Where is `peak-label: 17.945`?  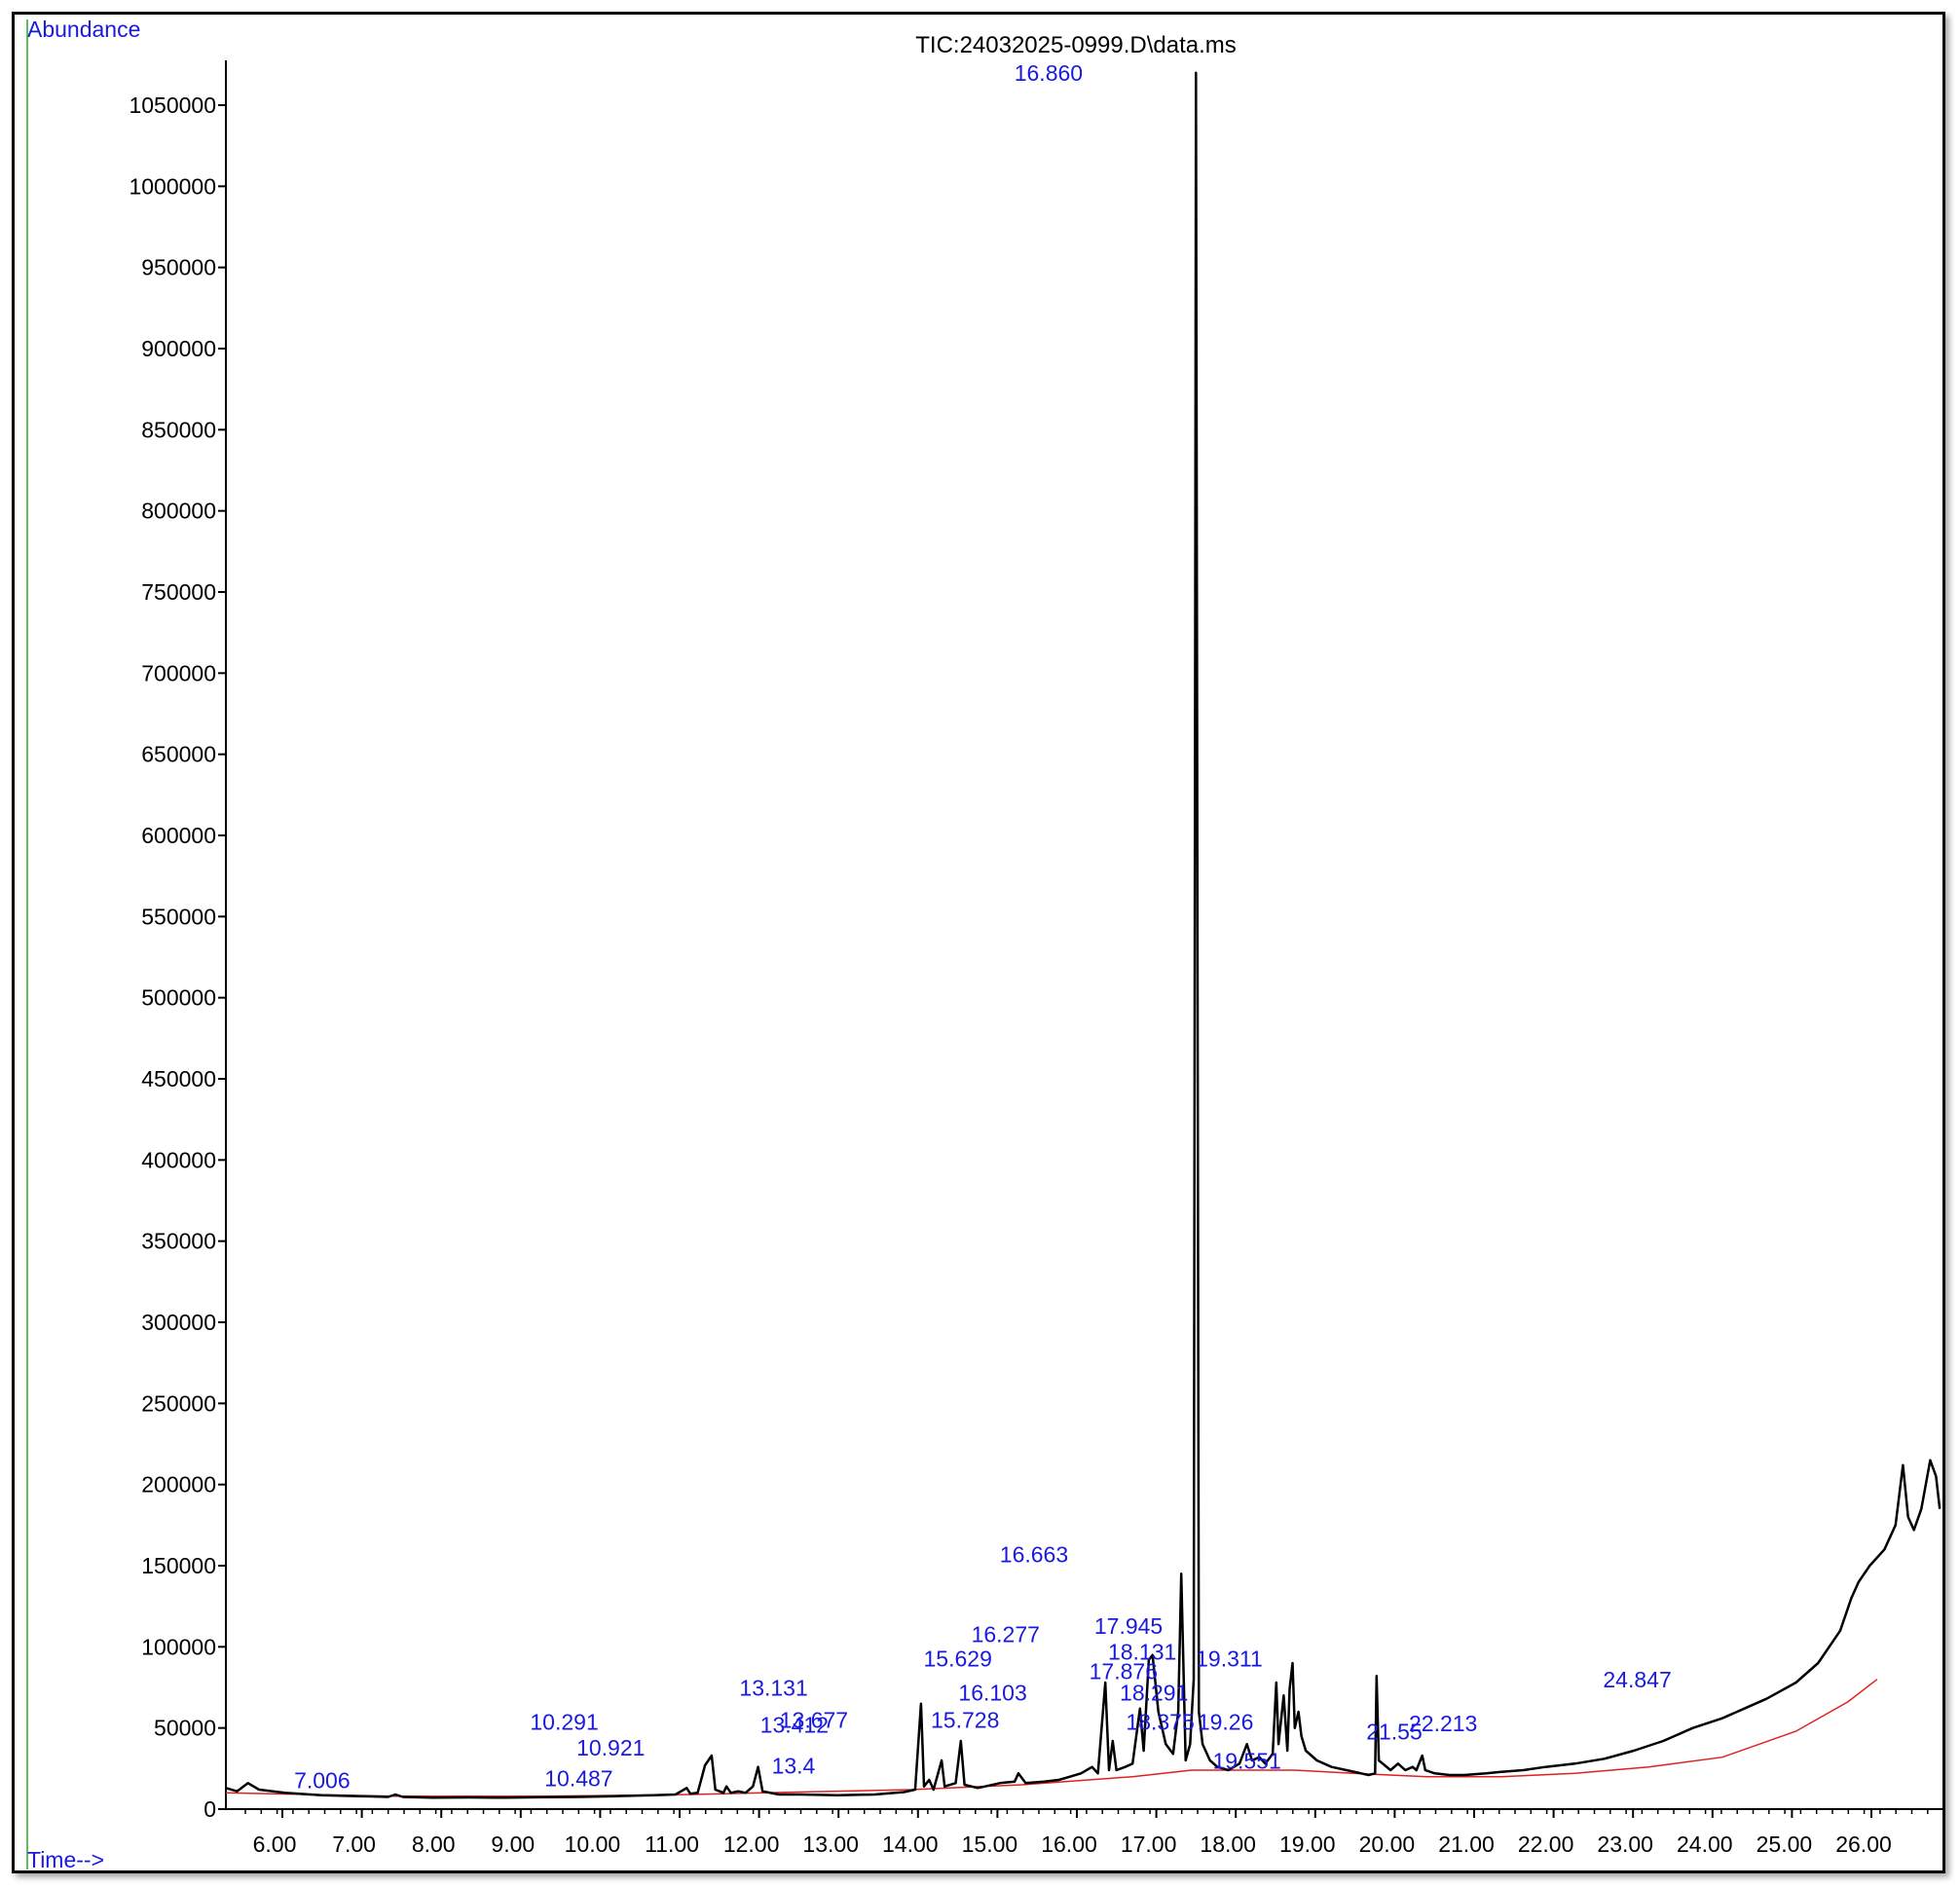
peak-label: 17.945 is located at coordinates (1128, 1626).